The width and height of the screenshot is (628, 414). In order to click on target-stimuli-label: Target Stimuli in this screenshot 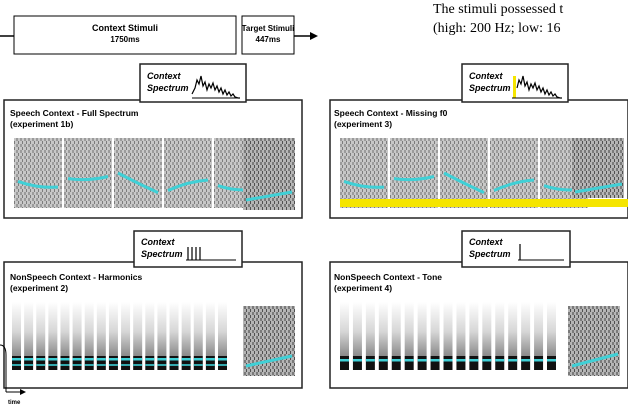, I will do `click(268, 28)`.